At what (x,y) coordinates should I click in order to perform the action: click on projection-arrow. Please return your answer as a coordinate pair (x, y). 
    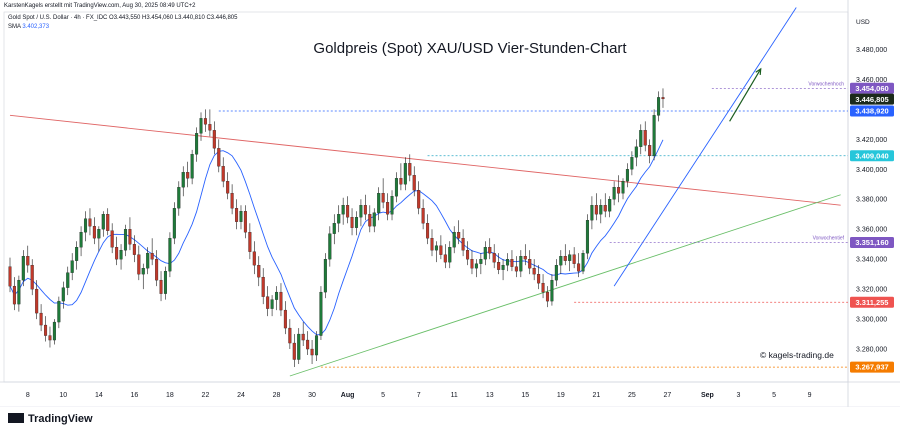
    Looking at the image, I should click on (745, 95).